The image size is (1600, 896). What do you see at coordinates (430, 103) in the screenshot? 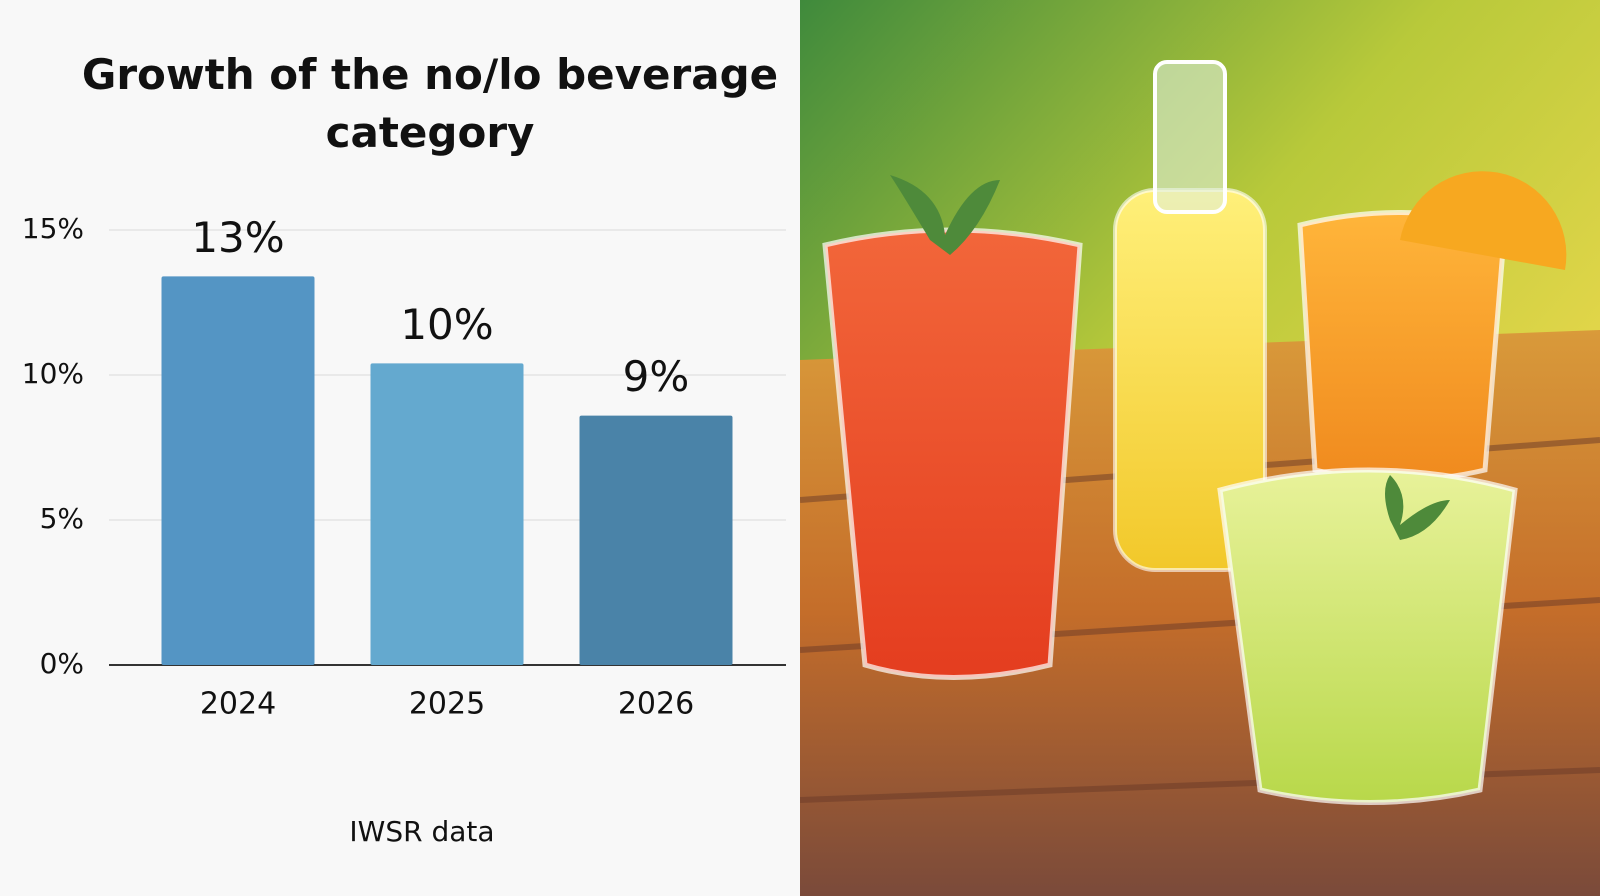
I see `chart-title: Growth of the no/lo beverage category` at bounding box center [430, 103].